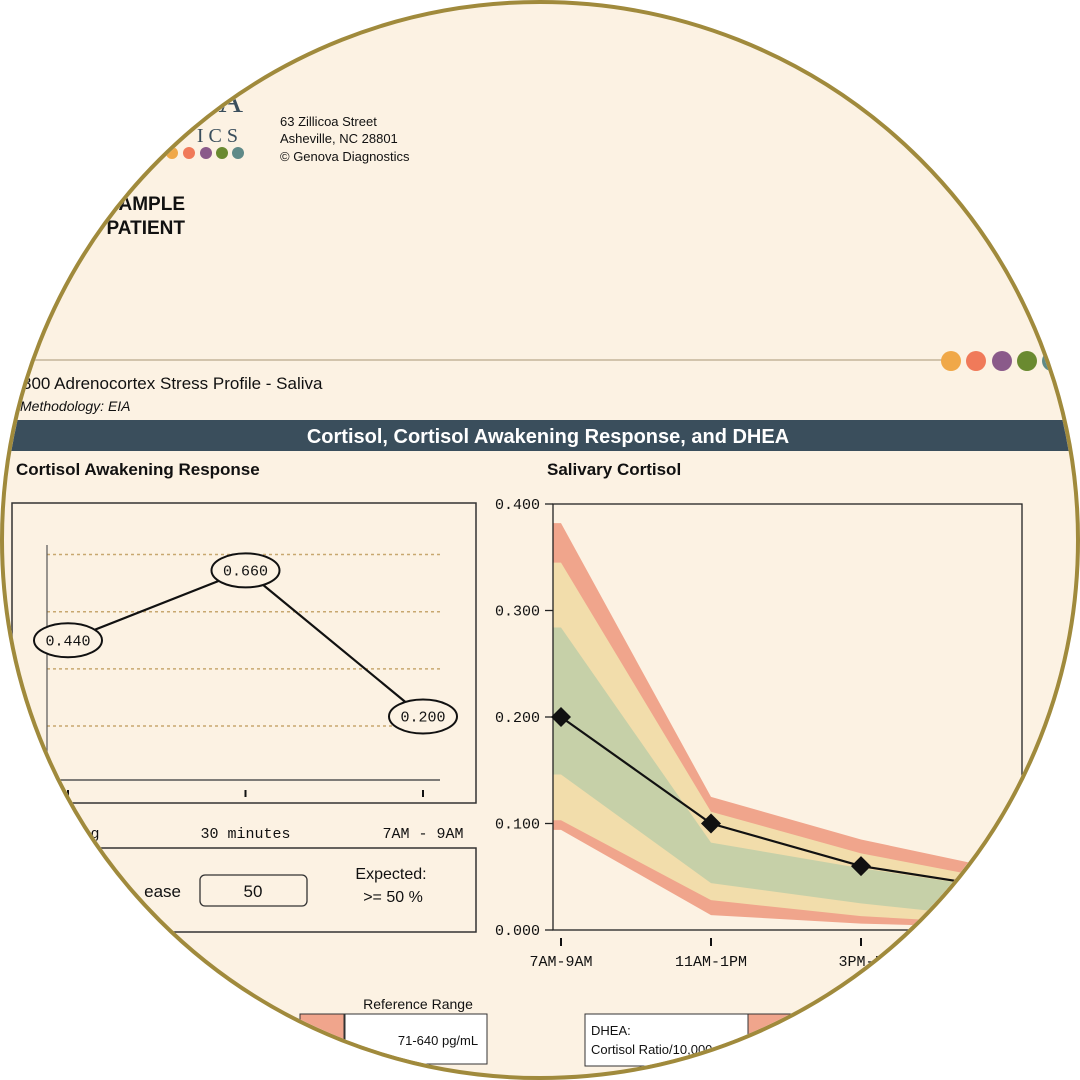  I want to click on reference-band, so click(782, 773).